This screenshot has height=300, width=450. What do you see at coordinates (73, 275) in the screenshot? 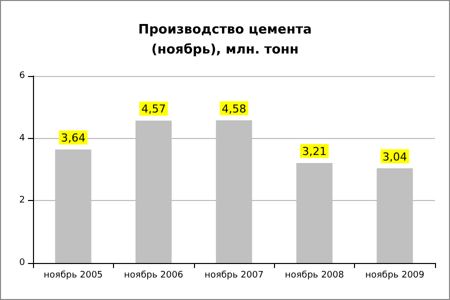
I see `x-tick-label: ноябрь 2005` at bounding box center [73, 275].